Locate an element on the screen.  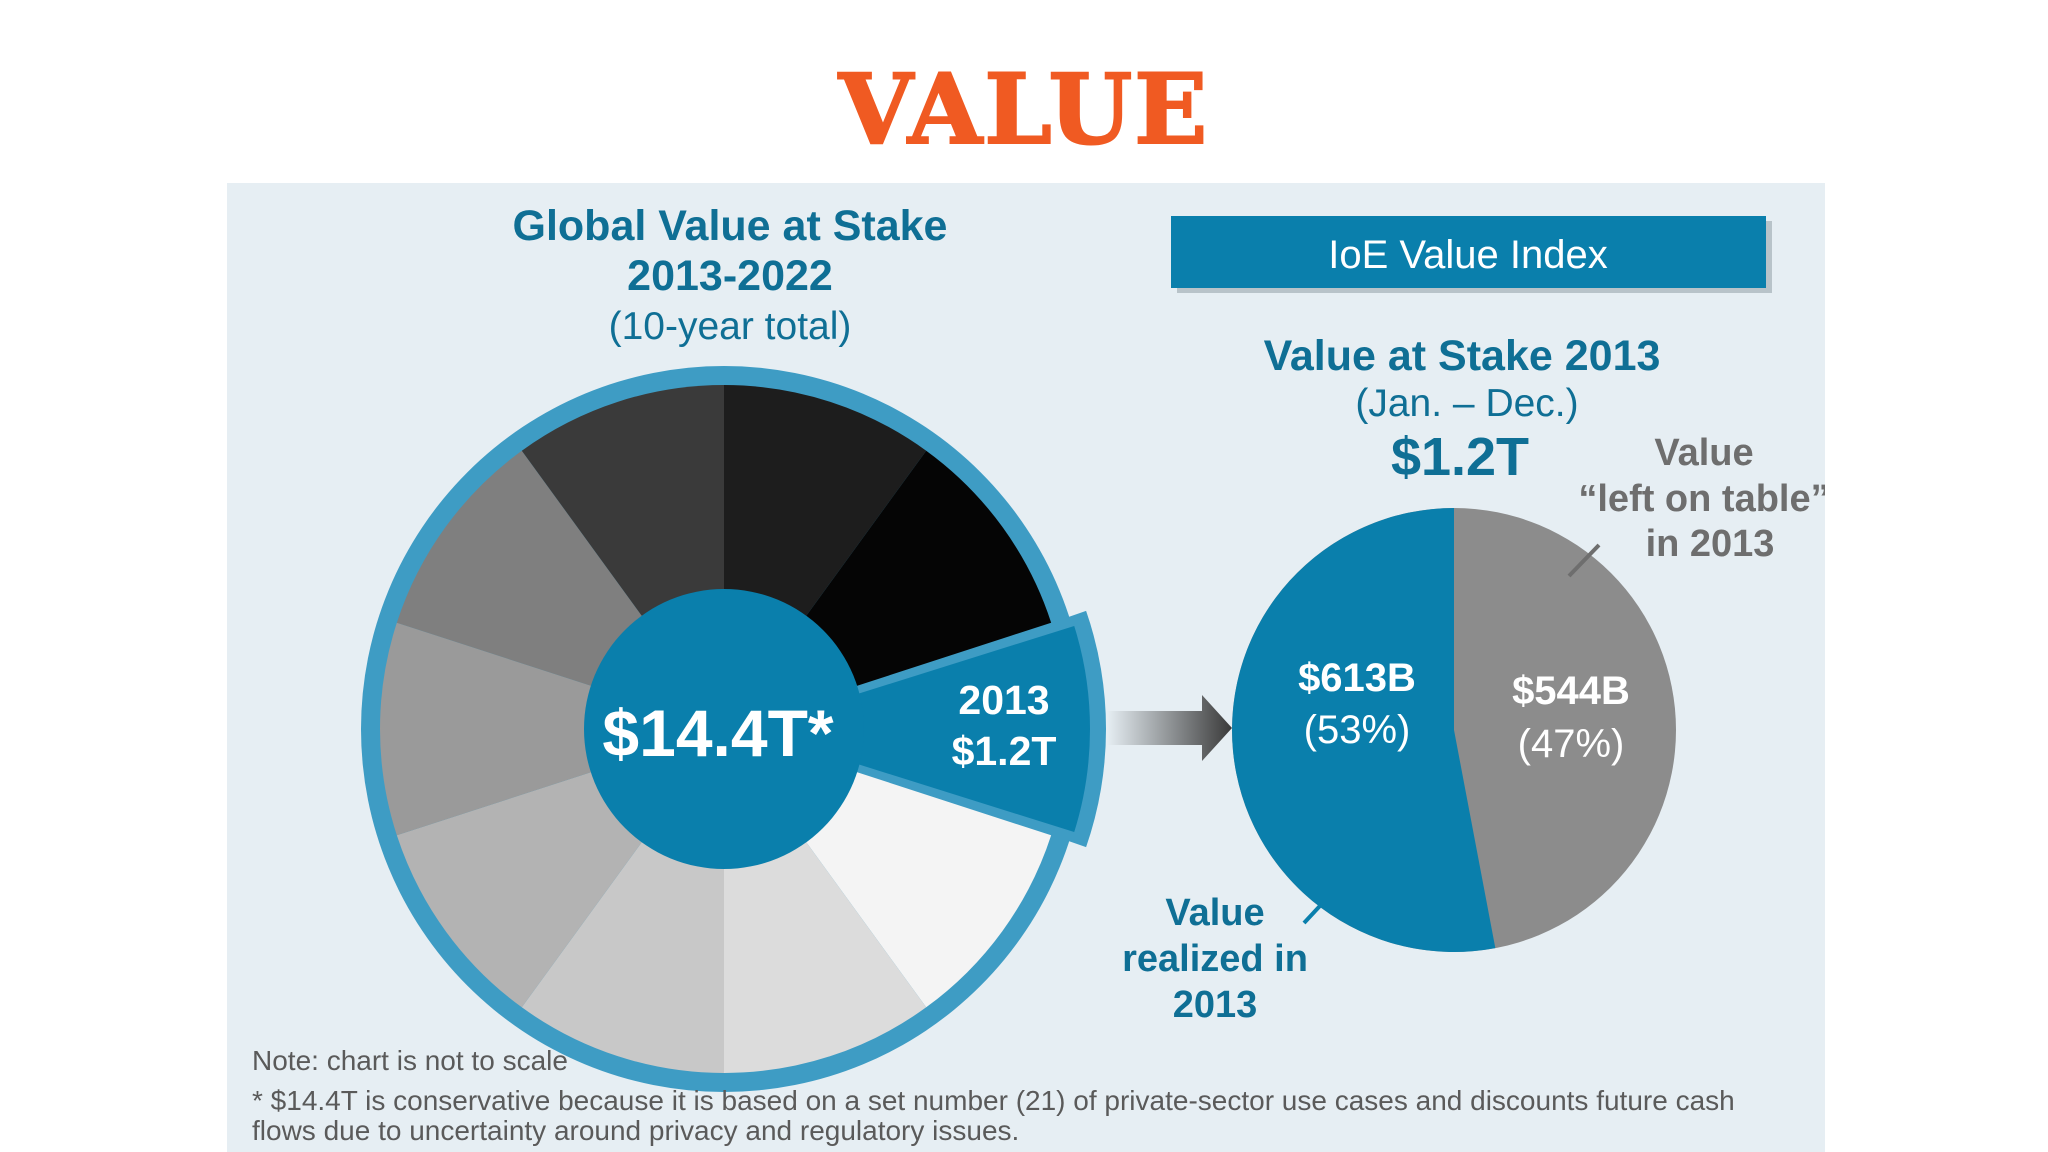
callout-left-line2: “left on table” is located at coordinates (1701, 499).